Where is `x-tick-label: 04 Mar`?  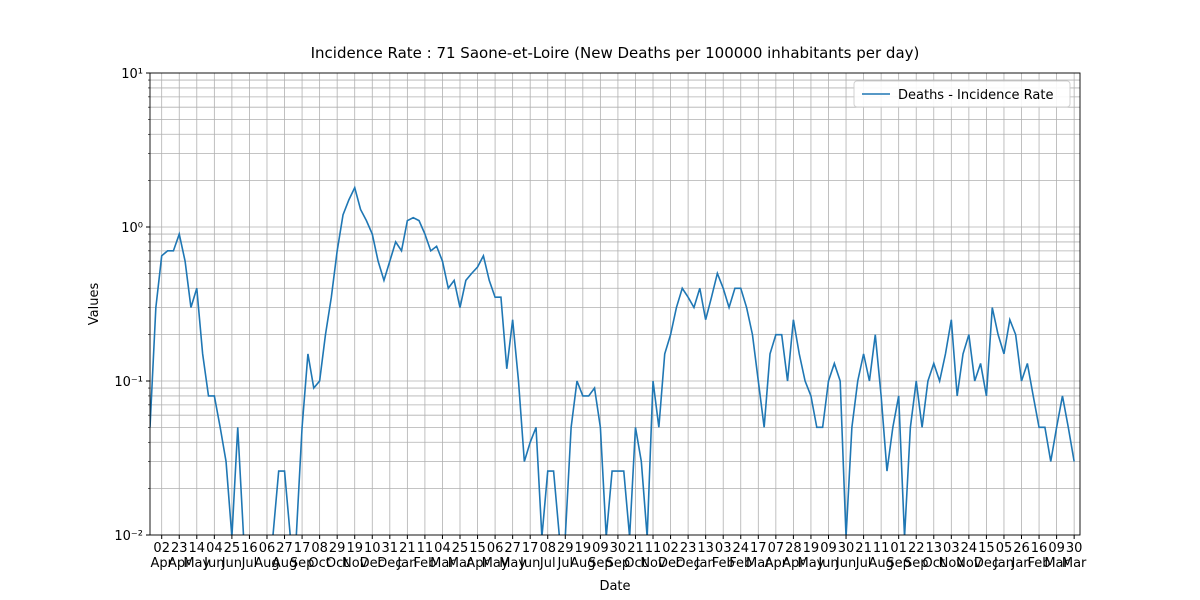
x-tick-label: 04 Mar is located at coordinates (442, 556).